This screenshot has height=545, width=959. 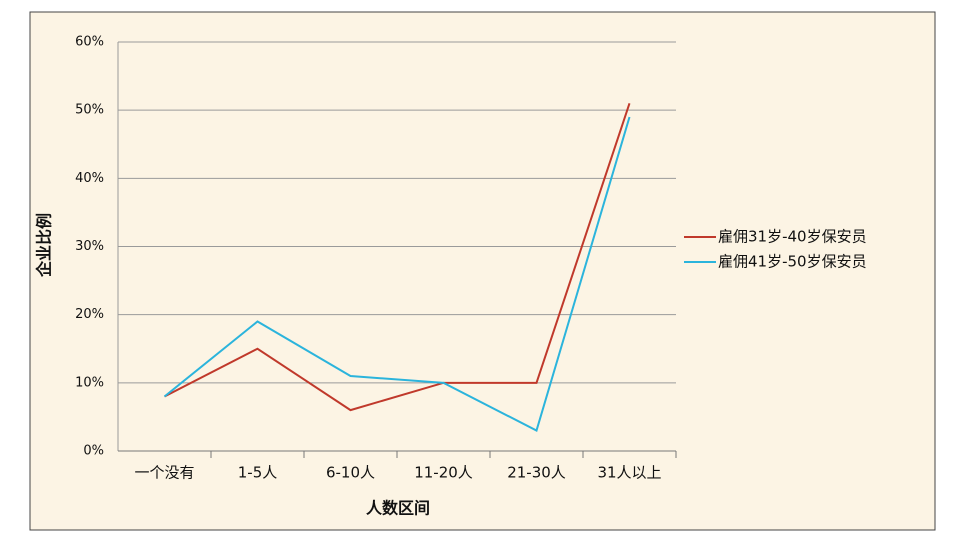 What do you see at coordinates (350, 473) in the screenshot?
I see `x-tick-label: 6-10人` at bounding box center [350, 473].